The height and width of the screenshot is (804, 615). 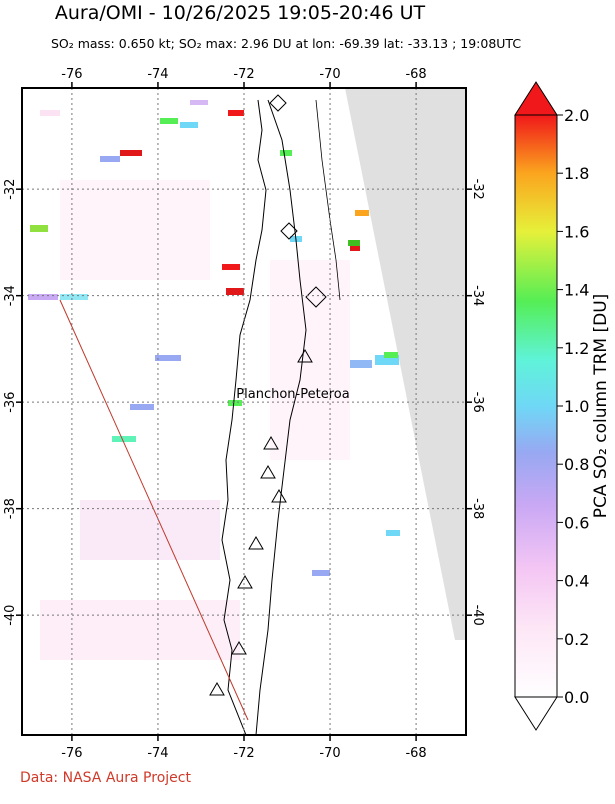 What do you see at coordinates (405, 364) in the screenshot?
I see `no-data-region` at bounding box center [405, 364].